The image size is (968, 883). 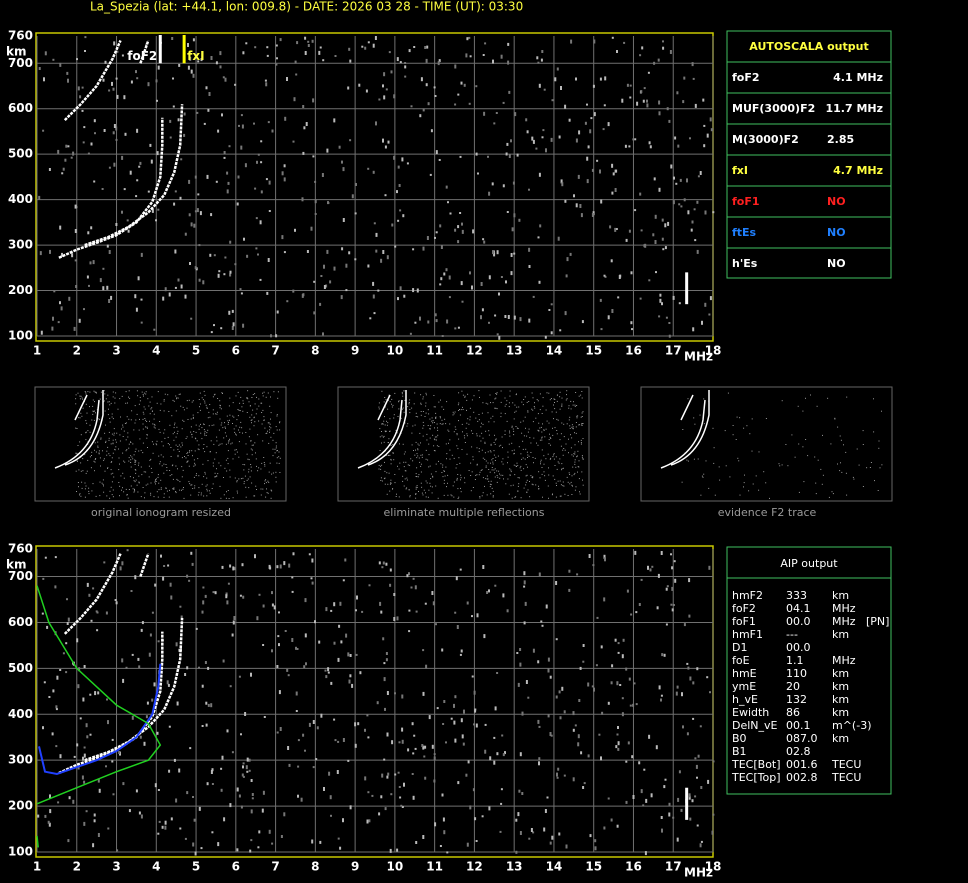 I want to click on aip-cell: foE, so click(x=741, y=660).